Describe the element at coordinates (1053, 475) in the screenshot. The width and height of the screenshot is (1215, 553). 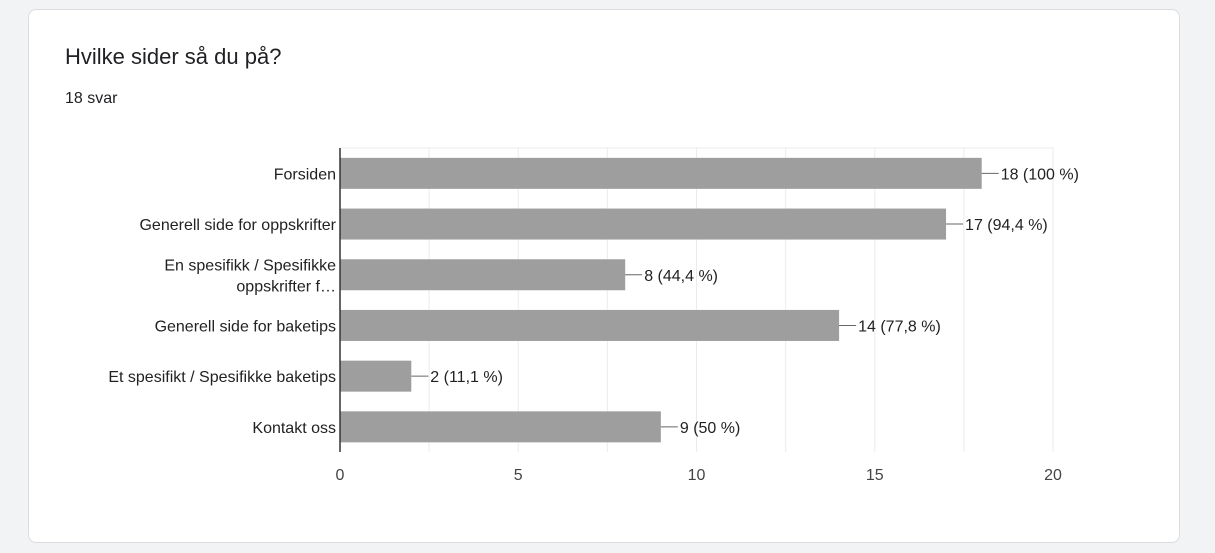
I see `x-tick-label: 20` at that location.